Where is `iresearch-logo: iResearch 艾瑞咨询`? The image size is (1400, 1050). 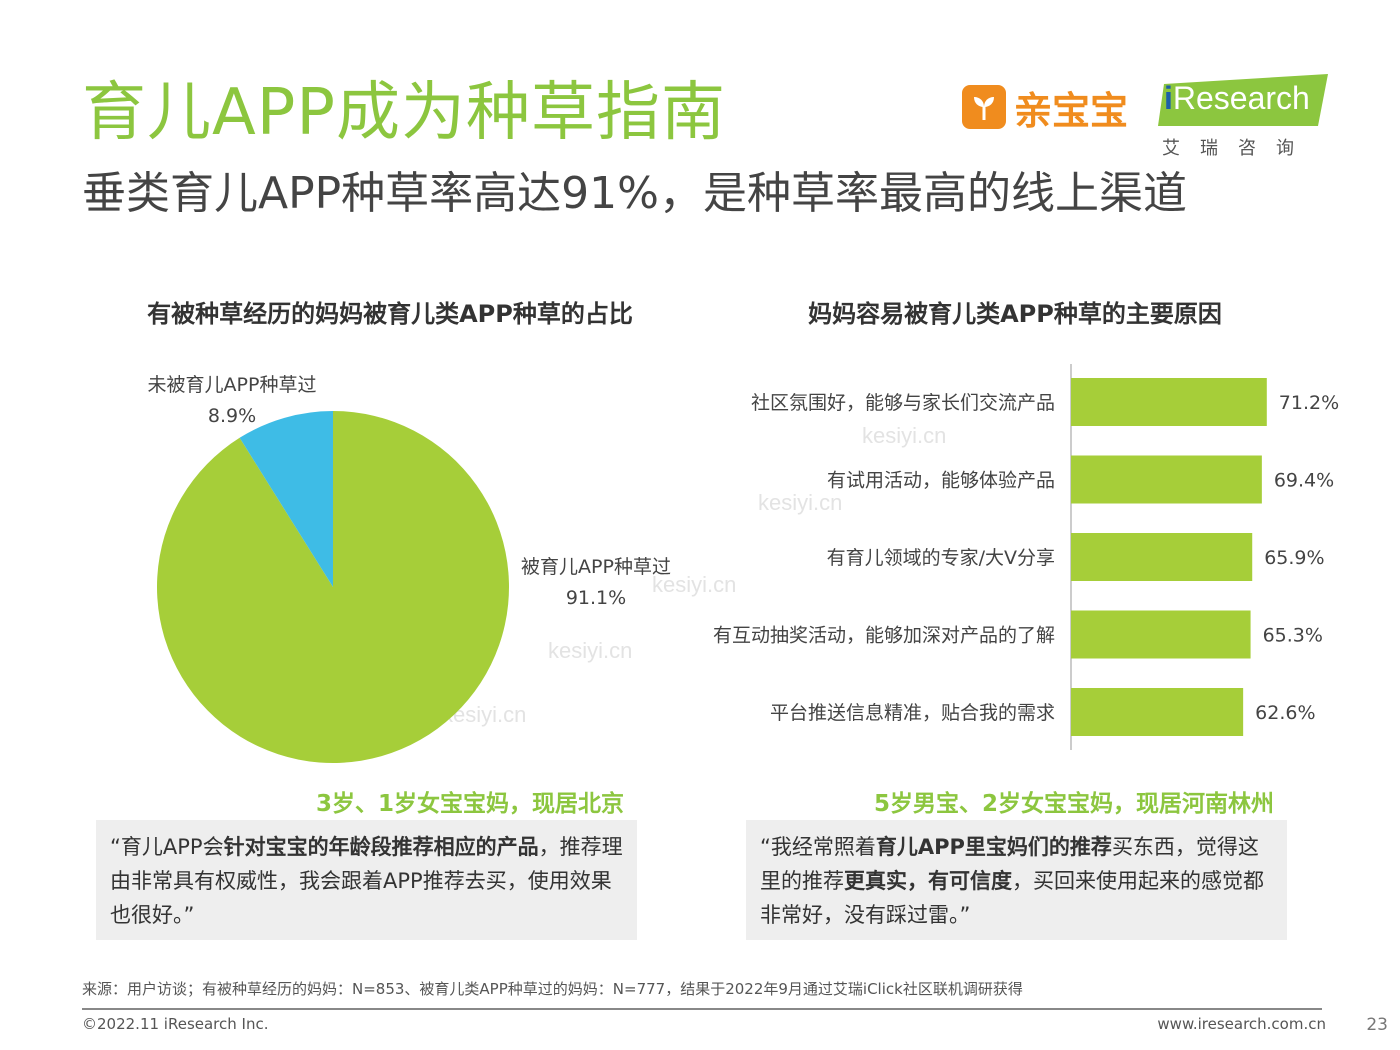 iresearch-logo: iResearch 艾瑞咨询 is located at coordinates (1244, 118).